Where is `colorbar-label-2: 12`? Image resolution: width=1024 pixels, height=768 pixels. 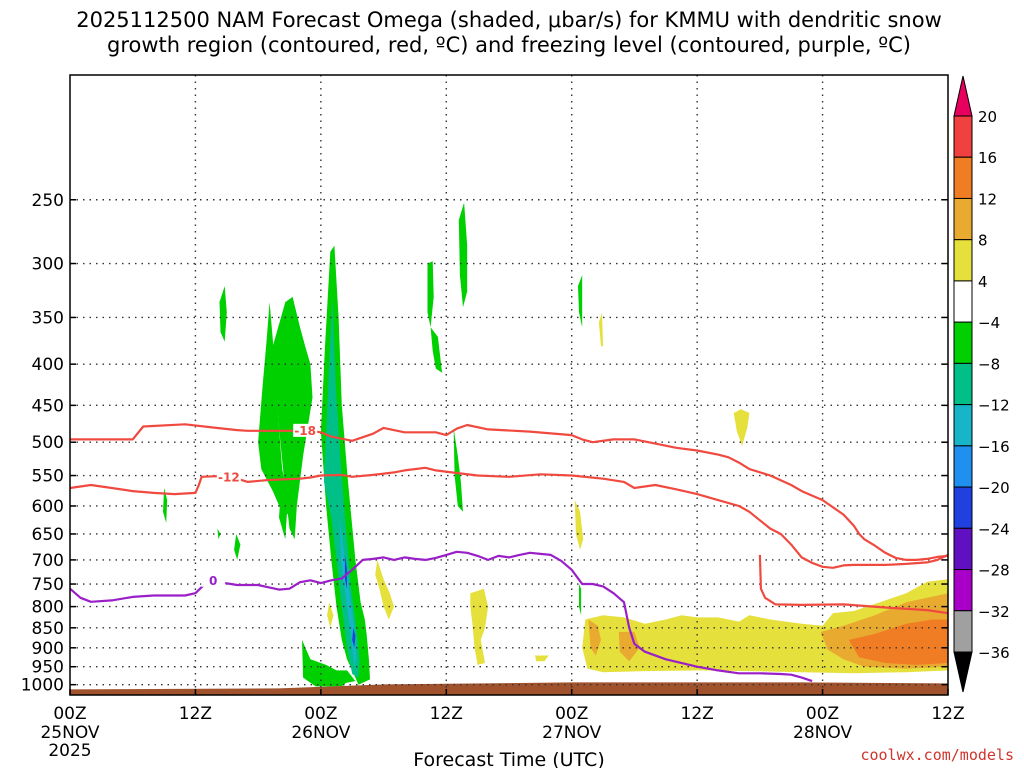 colorbar-label-2: 12 is located at coordinates (987, 199).